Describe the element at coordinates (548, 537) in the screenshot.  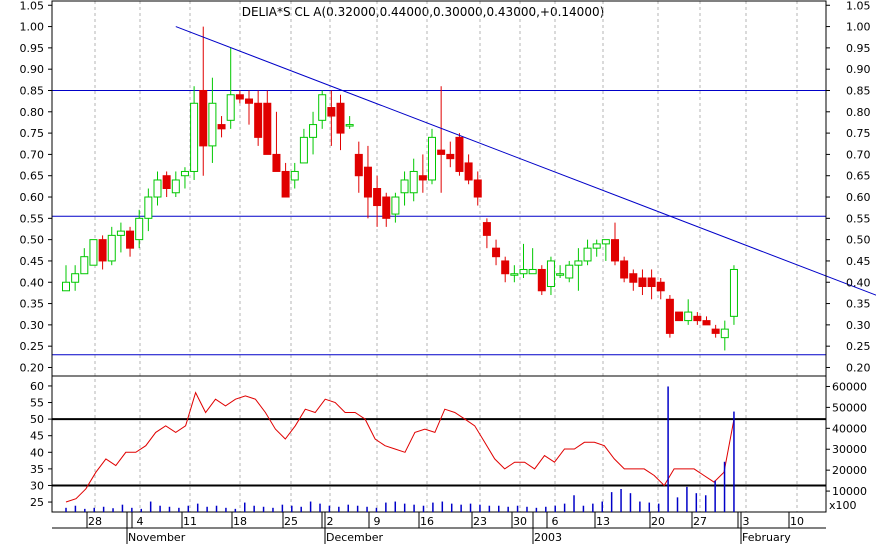
I see `month-label: 2003` at that location.